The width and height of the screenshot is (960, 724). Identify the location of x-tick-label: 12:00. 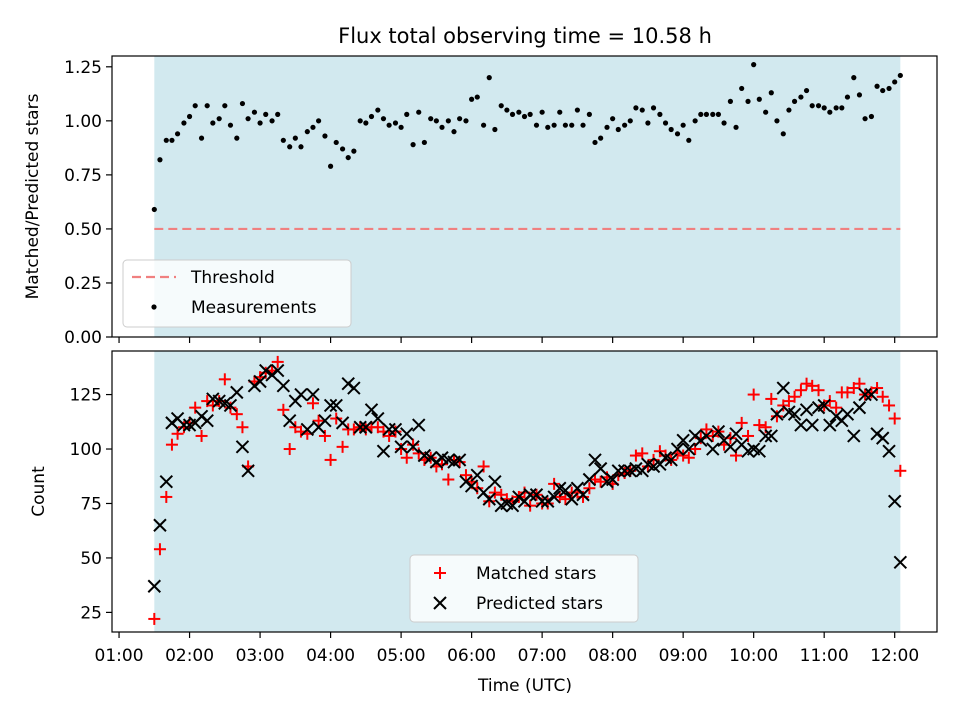
(894, 656).